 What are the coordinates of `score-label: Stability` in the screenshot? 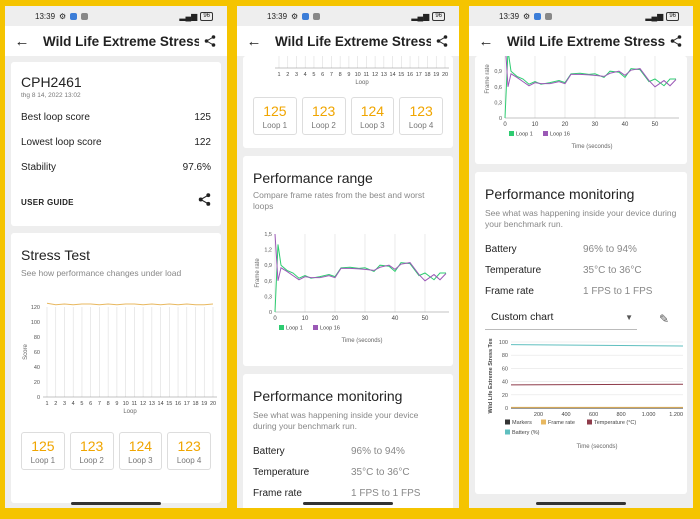 It's located at (39, 167).